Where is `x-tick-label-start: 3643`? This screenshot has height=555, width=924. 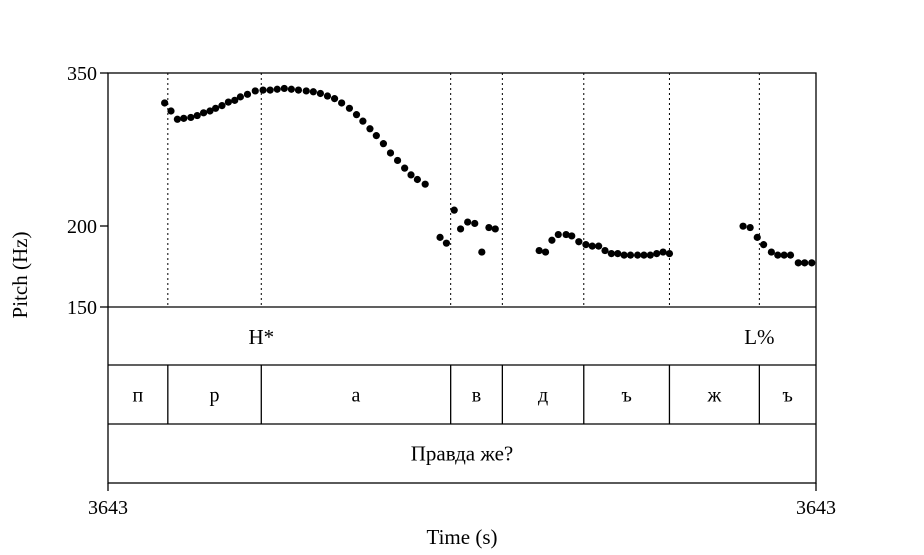
x-tick-label-start: 3643 is located at coordinates (108, 508).